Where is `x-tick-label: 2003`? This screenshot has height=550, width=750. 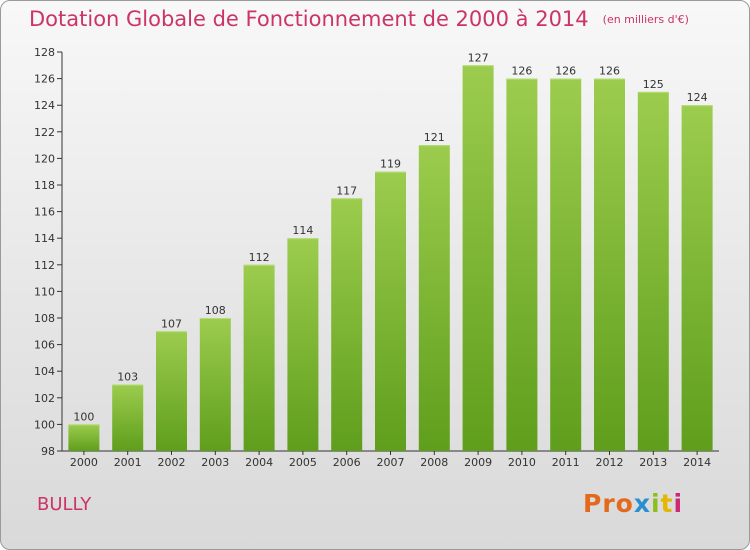
x-tick-label: 2003 is located at coordinates (215, 462).